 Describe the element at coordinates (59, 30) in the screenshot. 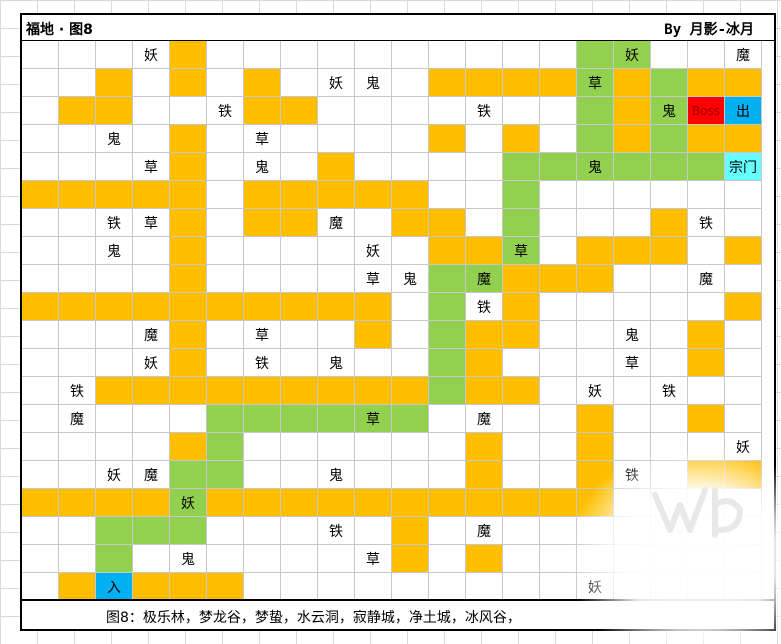

I see `map-title: 福地 · 图8` at that location.